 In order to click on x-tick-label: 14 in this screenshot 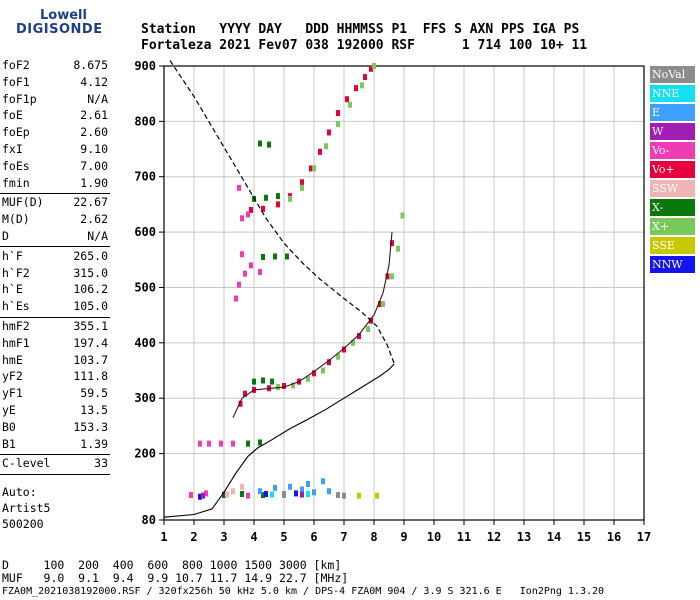, I will do `click(554, 537)`.